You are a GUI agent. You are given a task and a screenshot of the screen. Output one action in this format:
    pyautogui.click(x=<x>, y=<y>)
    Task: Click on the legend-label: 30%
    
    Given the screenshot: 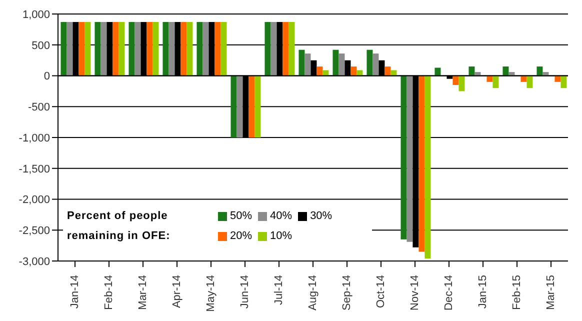 What is the action you would take?
    pyautogui.click(x=320, y=216)
    